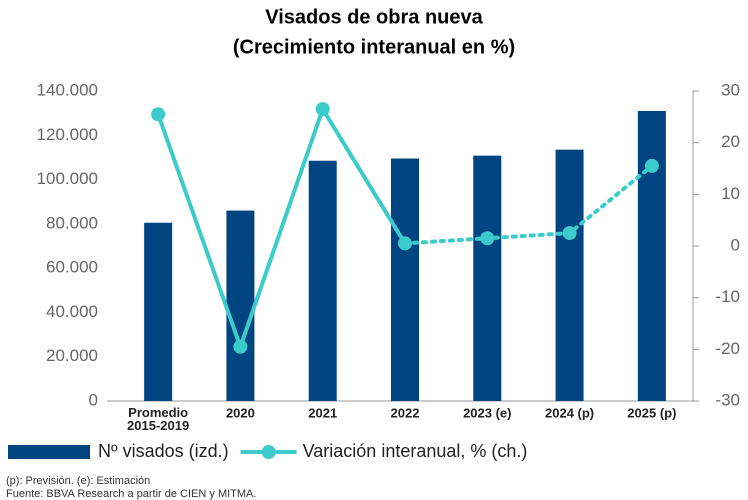 The height and width of the screenshot is (500, 748). What do you see at coordinates (730, 193) in the screenshot?
I see `y2-tick-label: 10` at bounding box center [730, 193].